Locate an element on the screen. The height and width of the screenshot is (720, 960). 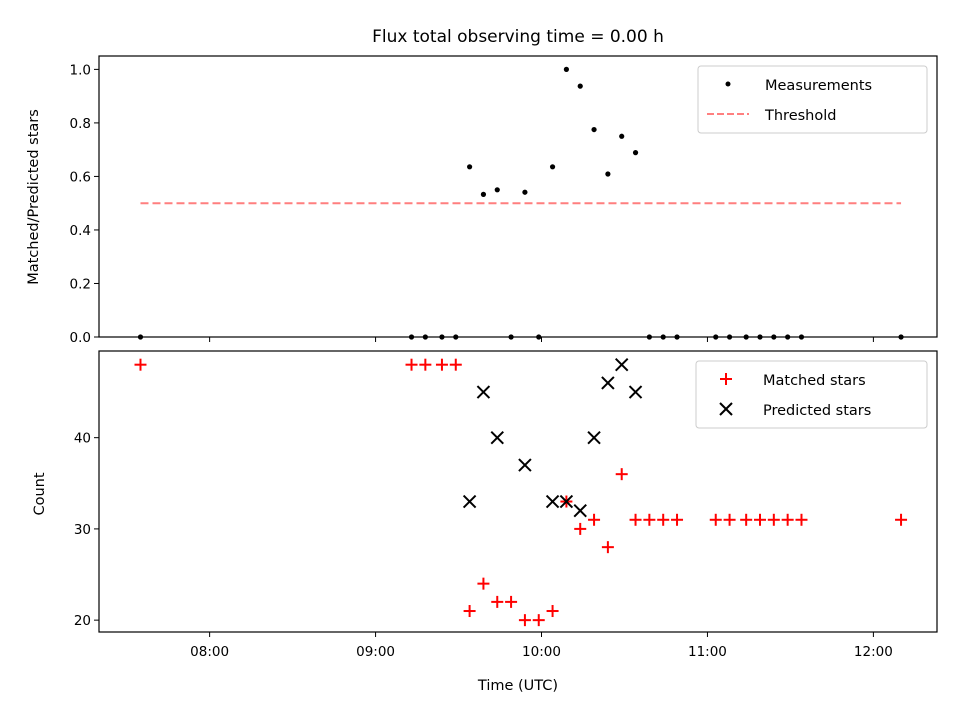
top-y-tick-label: 0.8 is located at coordinates (80, 124).